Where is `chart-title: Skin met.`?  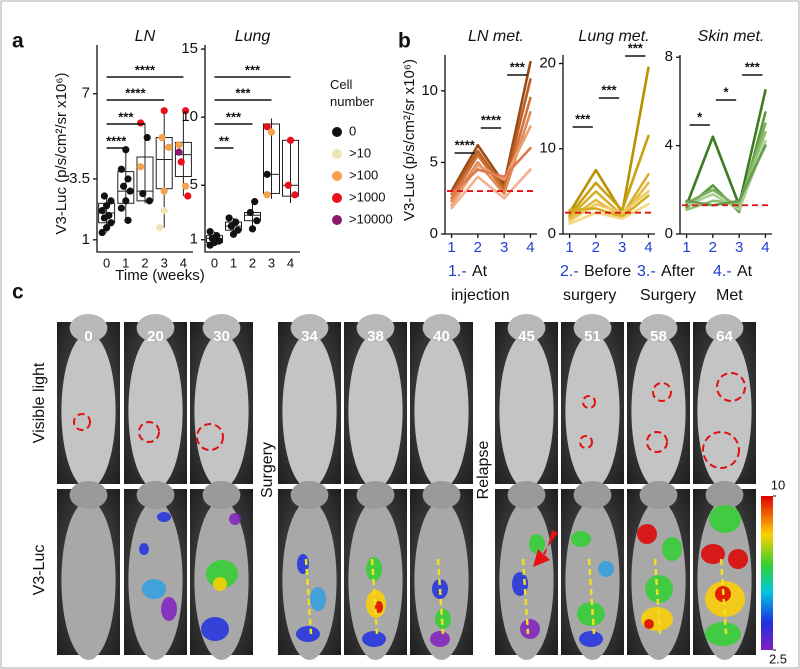 chart-title: Skin met. is located at coordinates (731, 36).